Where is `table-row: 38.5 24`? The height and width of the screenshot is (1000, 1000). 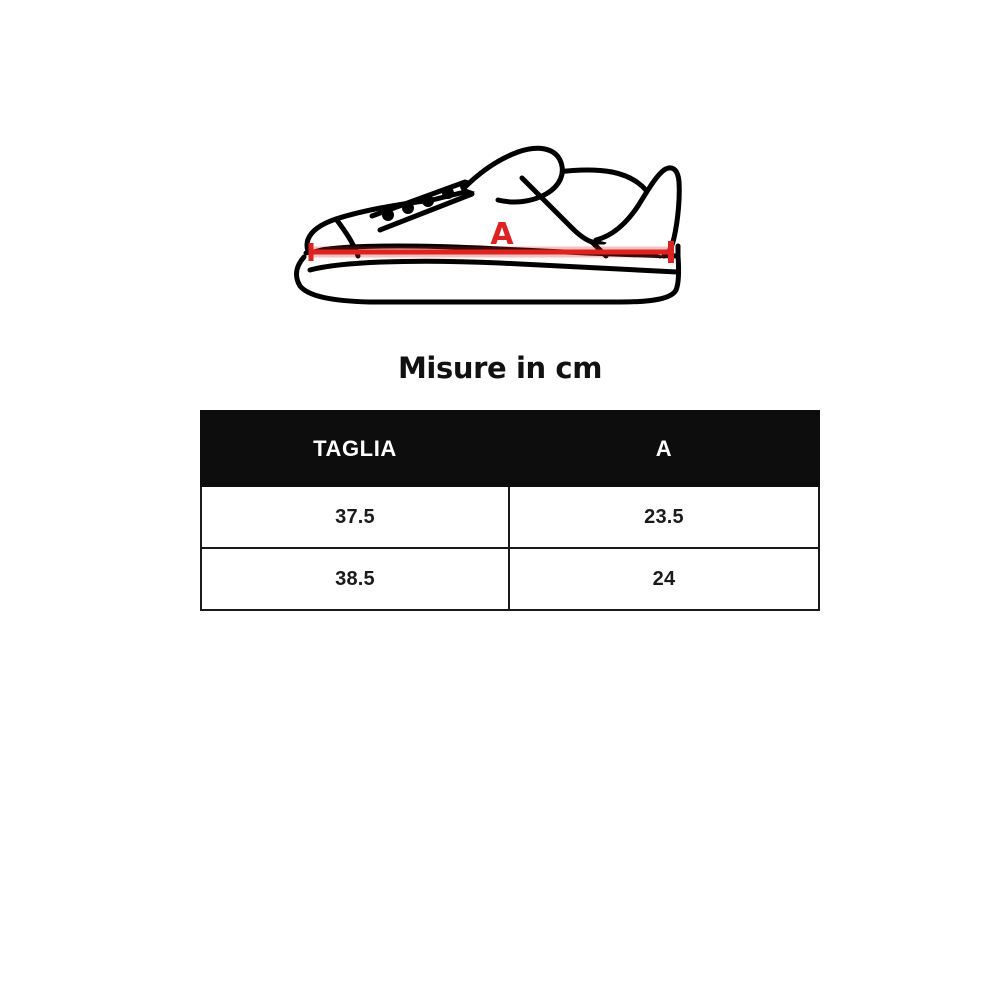
table-row: 38.5 24 is located at coordinates (510, 579).